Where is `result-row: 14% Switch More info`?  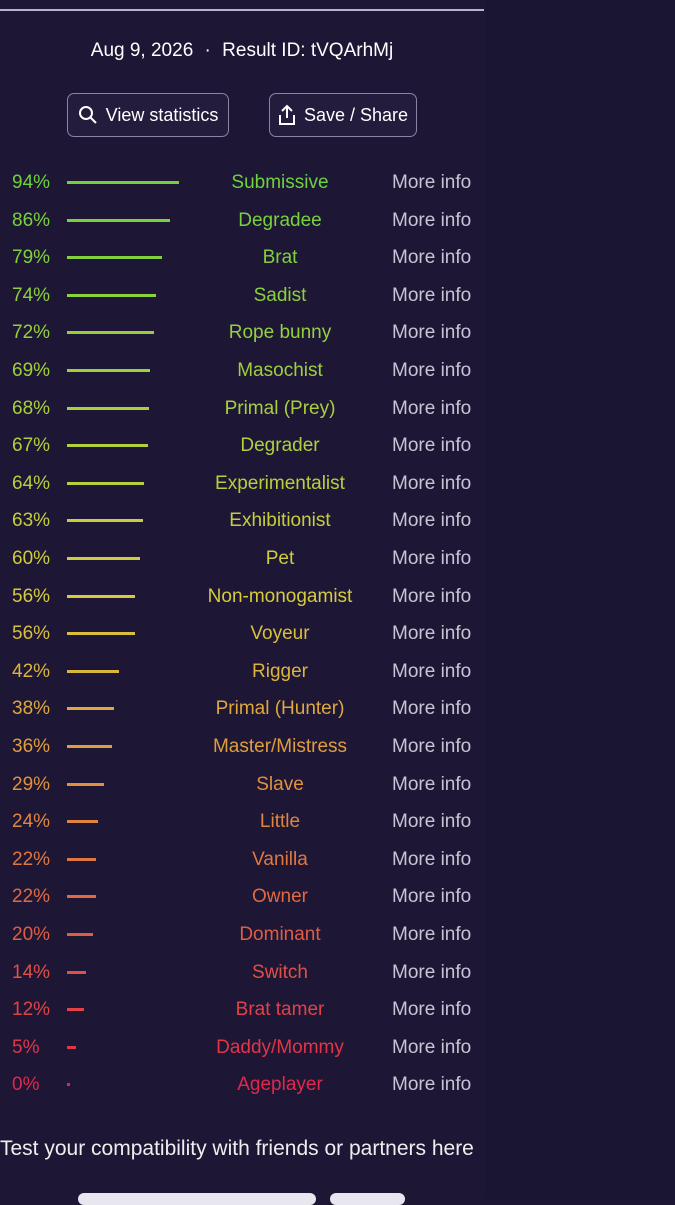
result-row: 14% Switch More info is located at coordinates (242, 972).